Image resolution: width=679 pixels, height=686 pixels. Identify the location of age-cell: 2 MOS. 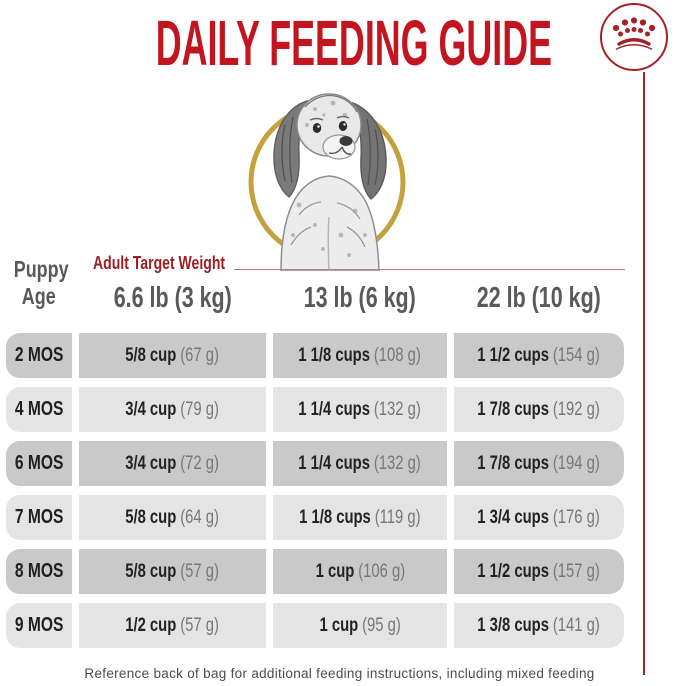
(39, 355).